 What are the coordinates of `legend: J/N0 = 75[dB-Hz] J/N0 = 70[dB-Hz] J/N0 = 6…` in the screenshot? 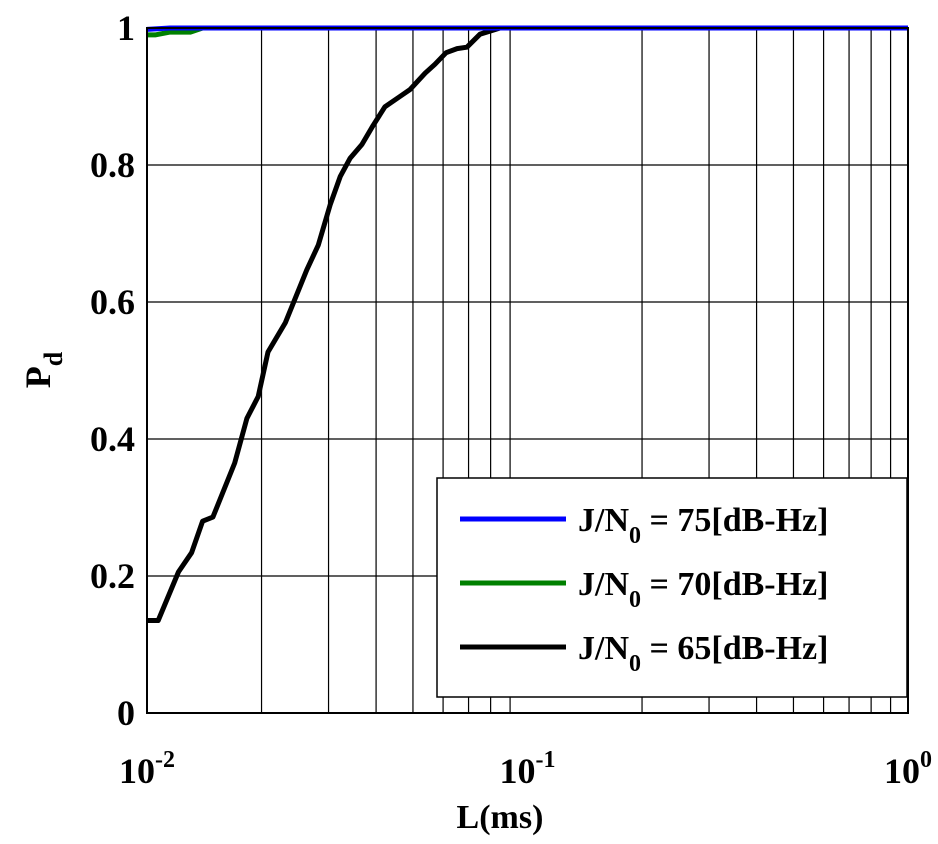 It's located at (672, 587).